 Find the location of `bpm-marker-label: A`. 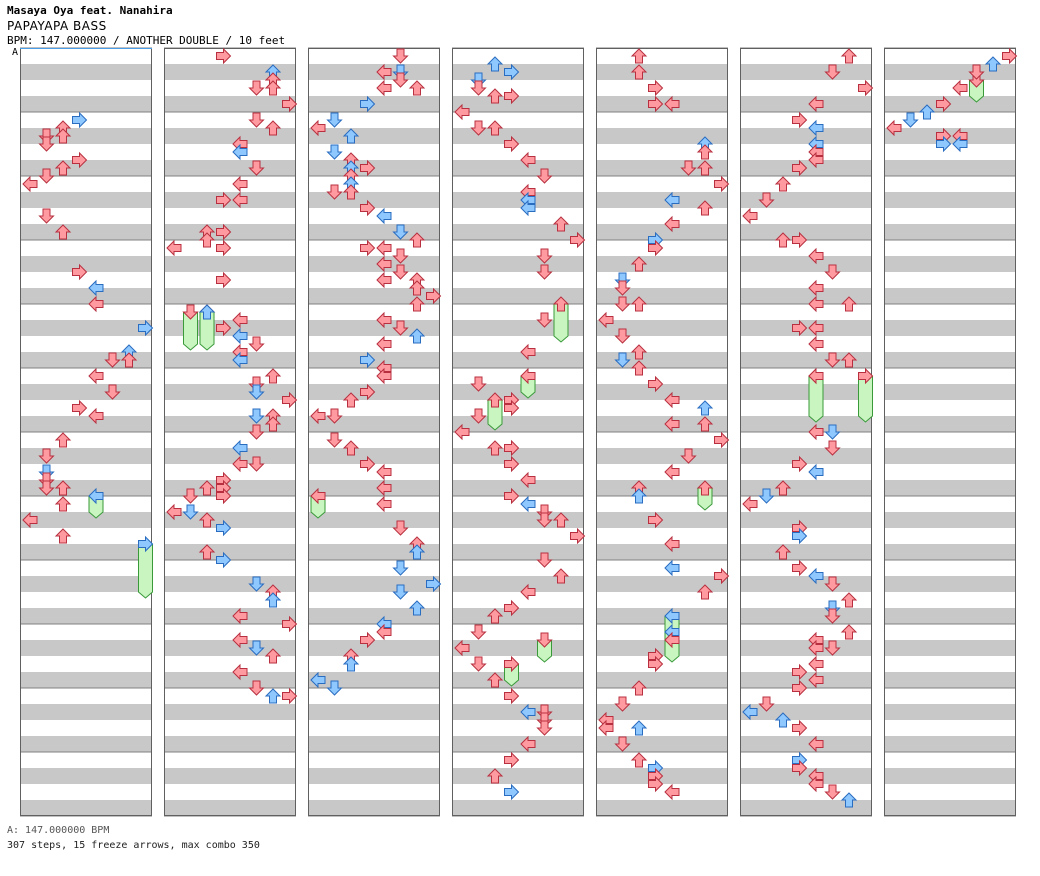

bpm-marker-label: A is located at coordinates (15, 52).